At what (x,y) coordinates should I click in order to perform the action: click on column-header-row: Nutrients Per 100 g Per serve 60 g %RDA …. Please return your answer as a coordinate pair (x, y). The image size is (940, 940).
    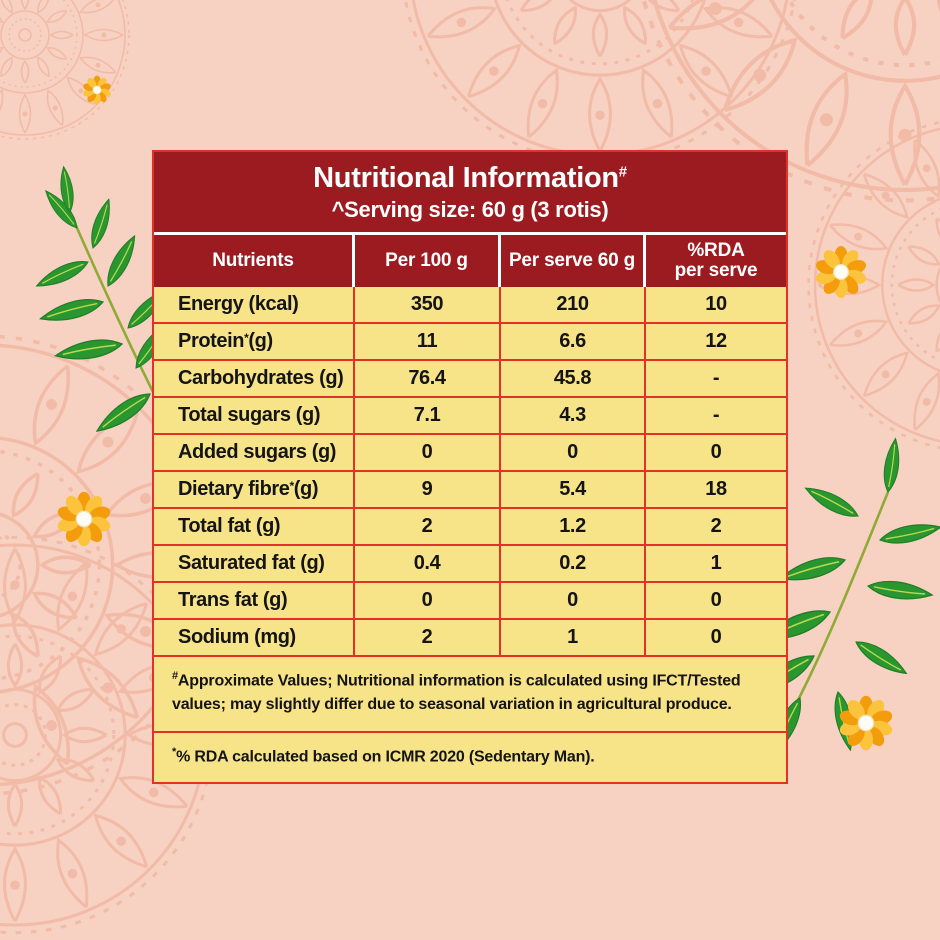
    Looking at the image, I should click on (470, 261).